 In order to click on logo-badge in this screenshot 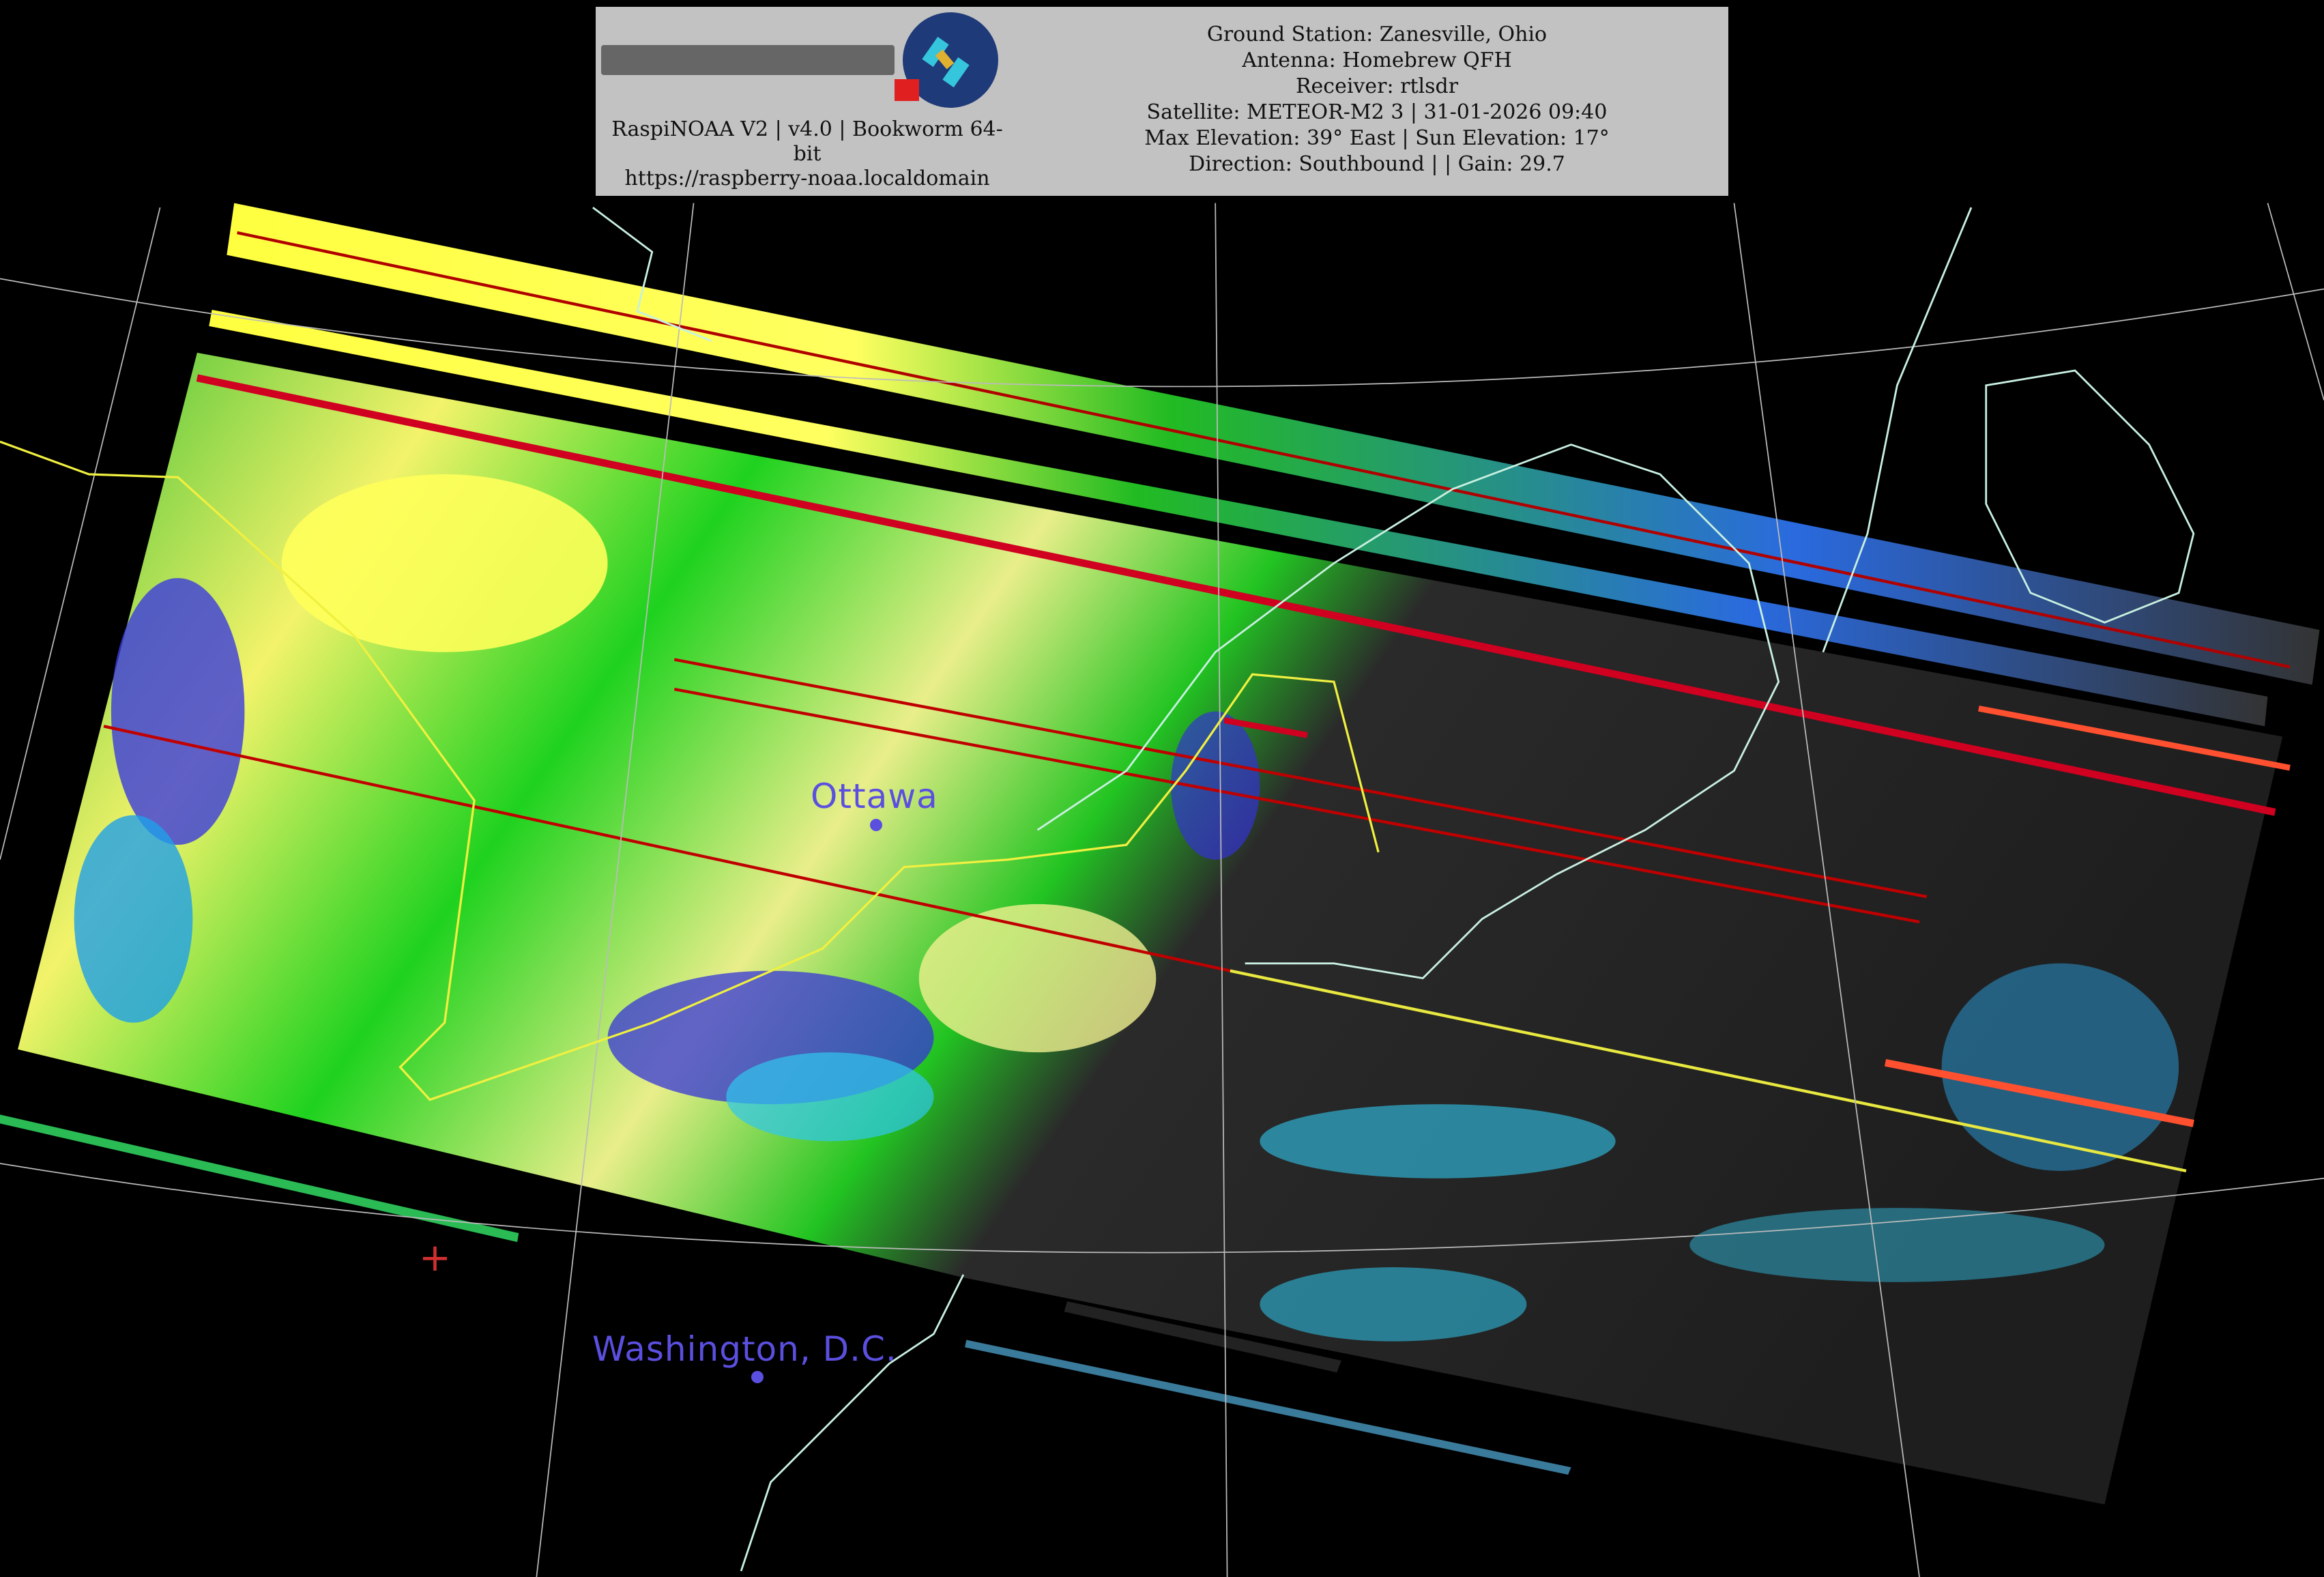, I will do `click(907, 90)`.